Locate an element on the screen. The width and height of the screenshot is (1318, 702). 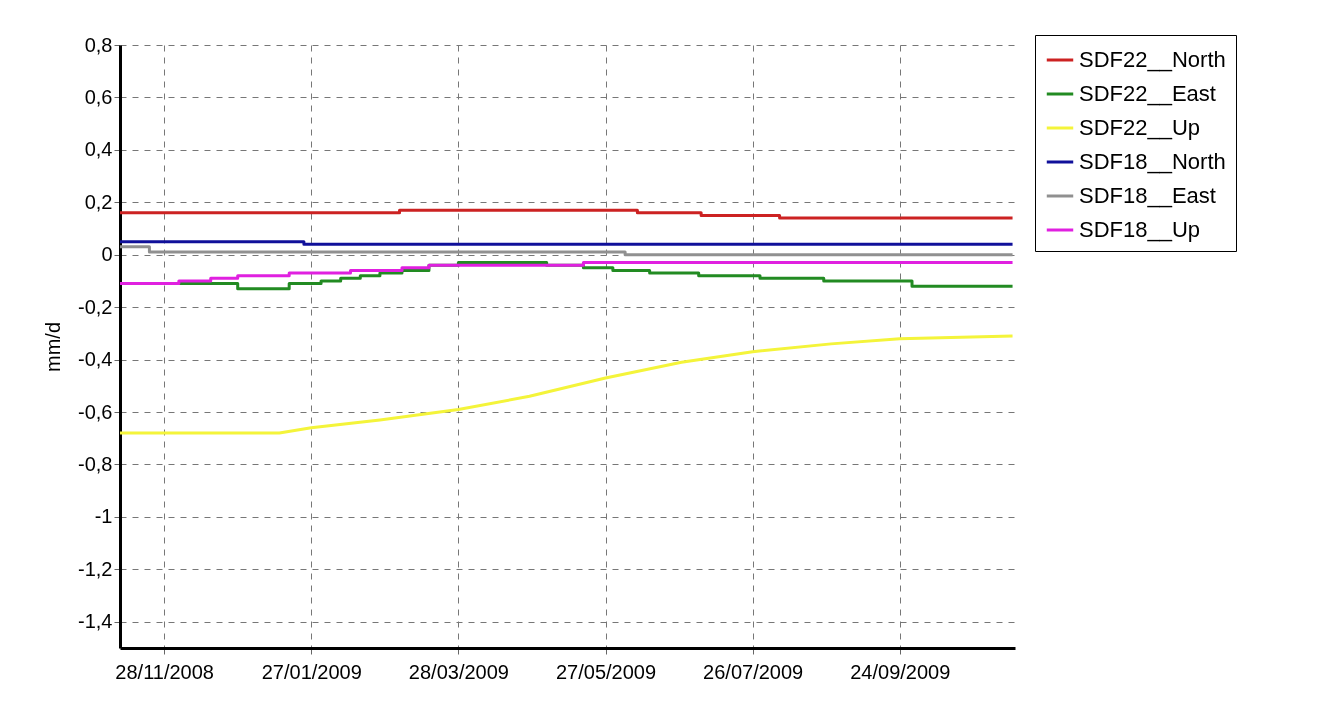
y-tick-label: -1 is located at coordinates (103, 516).